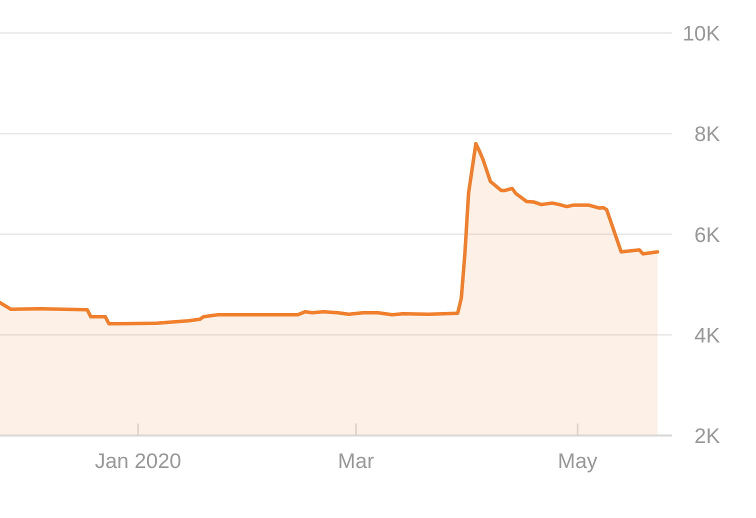 This screenshot has width=756, height=518. What do you see at coordinates (707, 235) in the screenshot?
I see `y-tick-label: 6K` at bounding box center [707, 235].